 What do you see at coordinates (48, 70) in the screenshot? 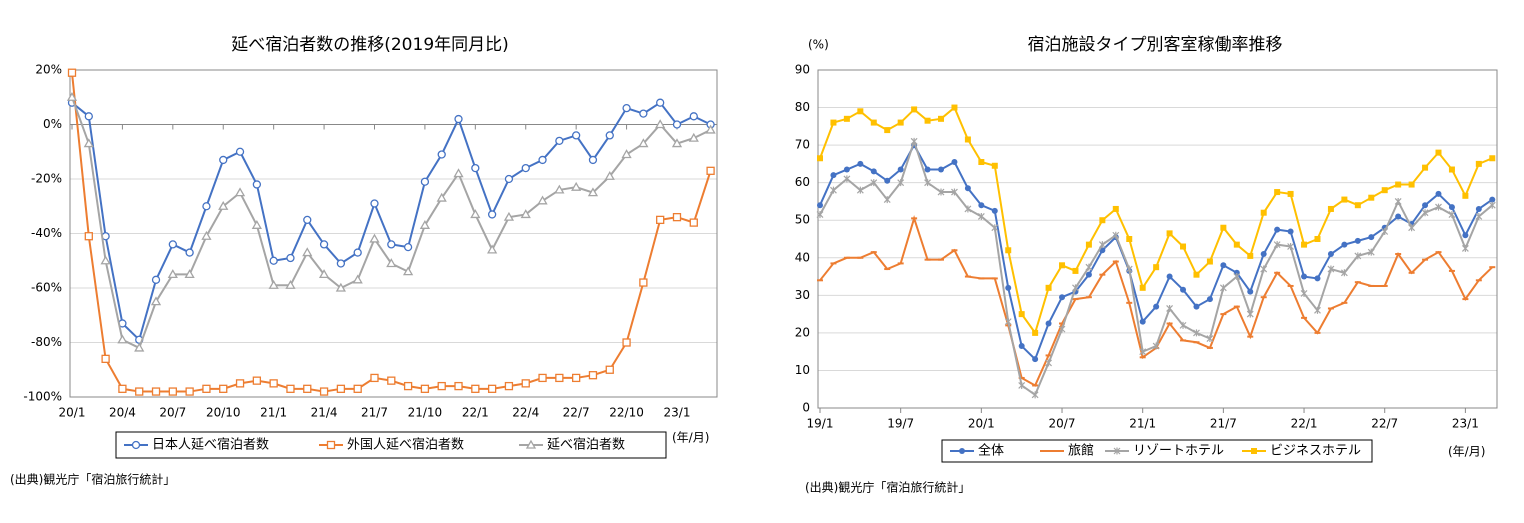
I see `y-tick-label: 20%` at bounding box center [48, 70].